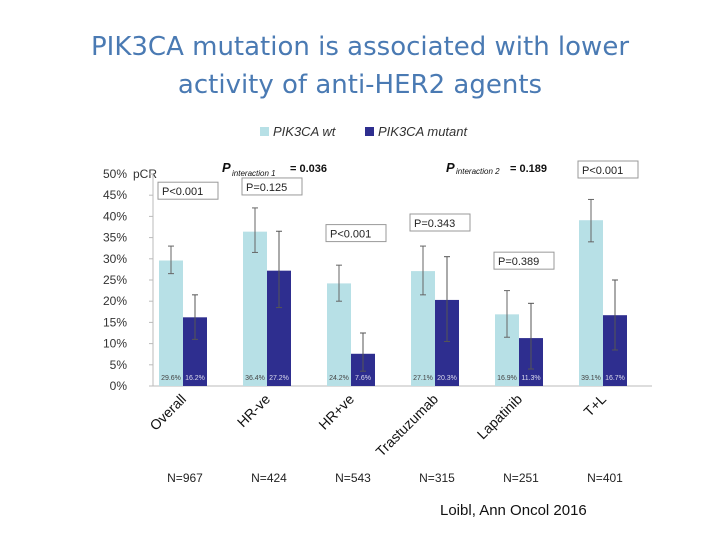  What do you see at coordinates (518, 262) in the screenshot?
I see `p-value-label: P=0.389` at bounding box center [518, 262].